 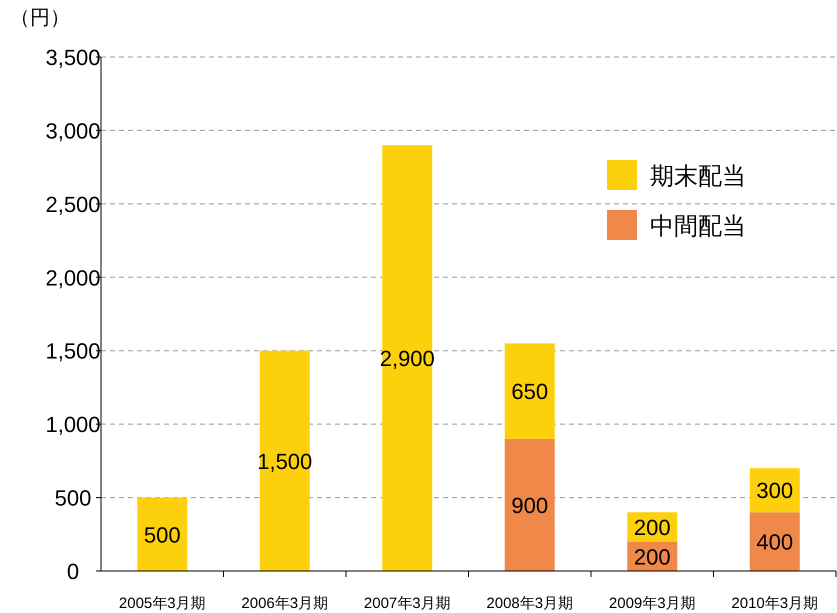 I want to click on data-label: 900, so click(x=529, y=505).